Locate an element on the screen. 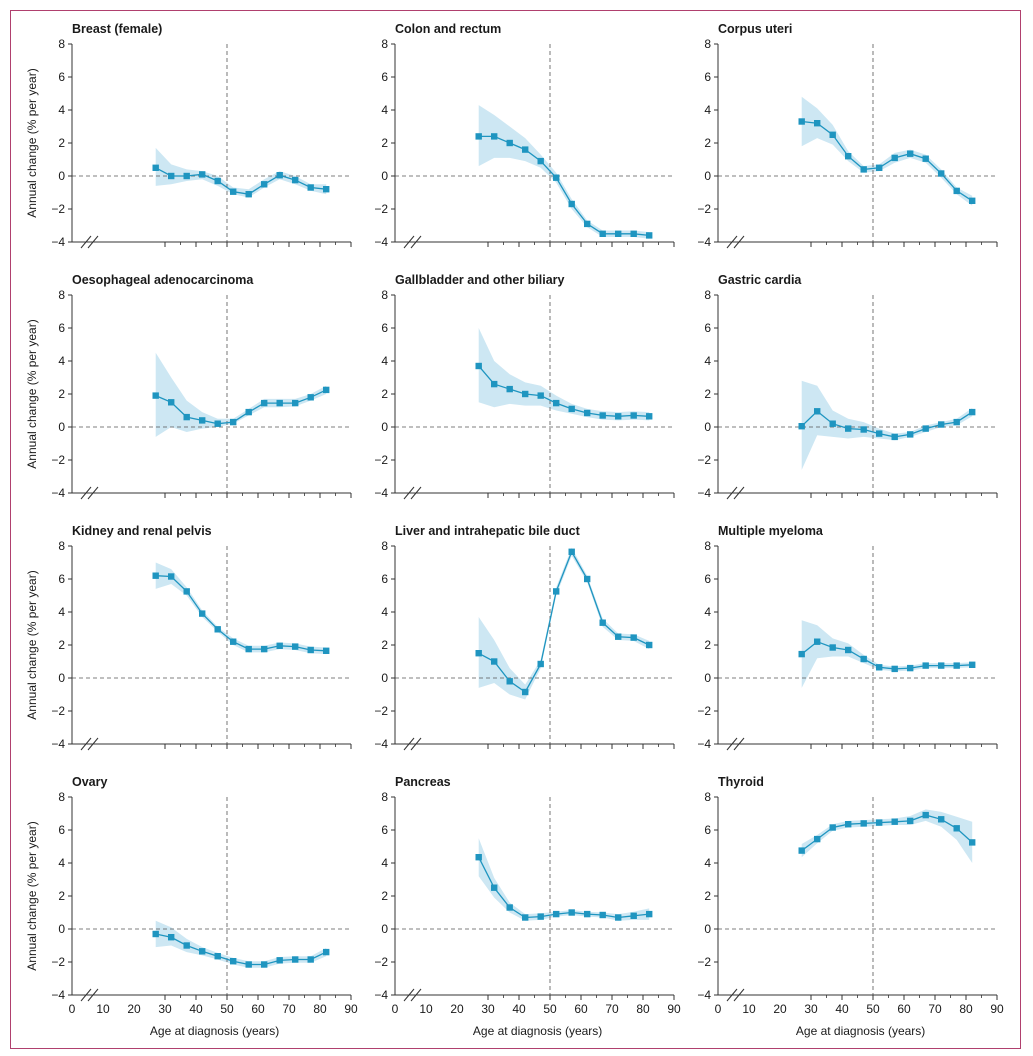  panel-title: Multiple myeloma is located at coordinates (771, 531).